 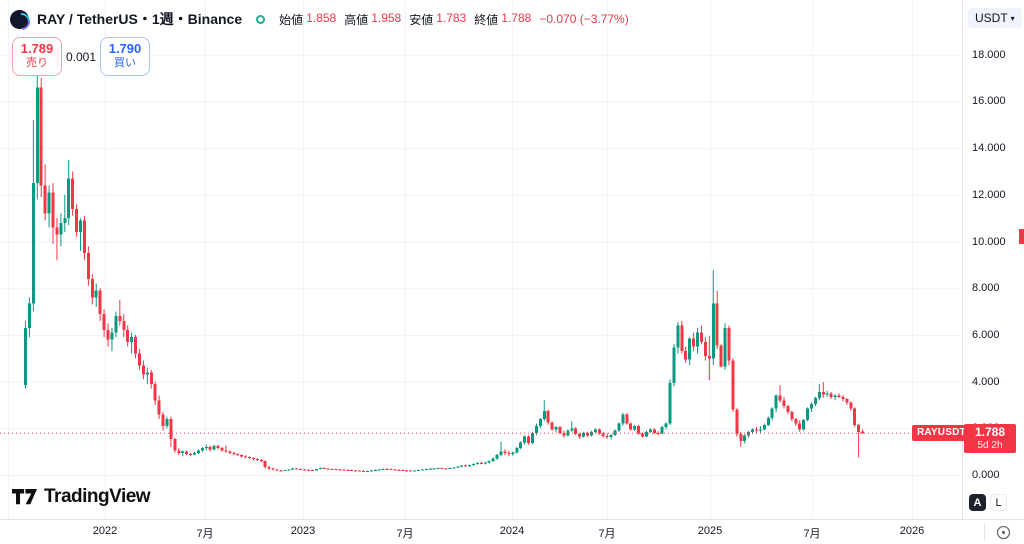 I want to click on close-label: 終値, so click(x=486, y=19).